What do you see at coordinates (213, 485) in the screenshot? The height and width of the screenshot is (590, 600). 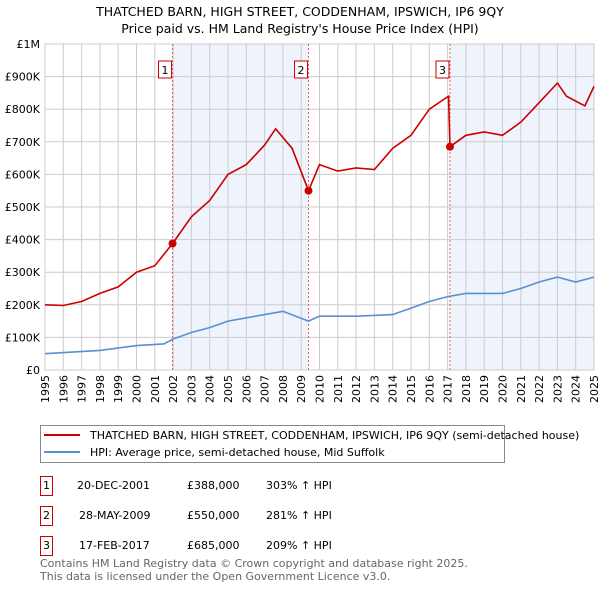 I see `sale-price: £388,000` at bounding box center [213, 485].